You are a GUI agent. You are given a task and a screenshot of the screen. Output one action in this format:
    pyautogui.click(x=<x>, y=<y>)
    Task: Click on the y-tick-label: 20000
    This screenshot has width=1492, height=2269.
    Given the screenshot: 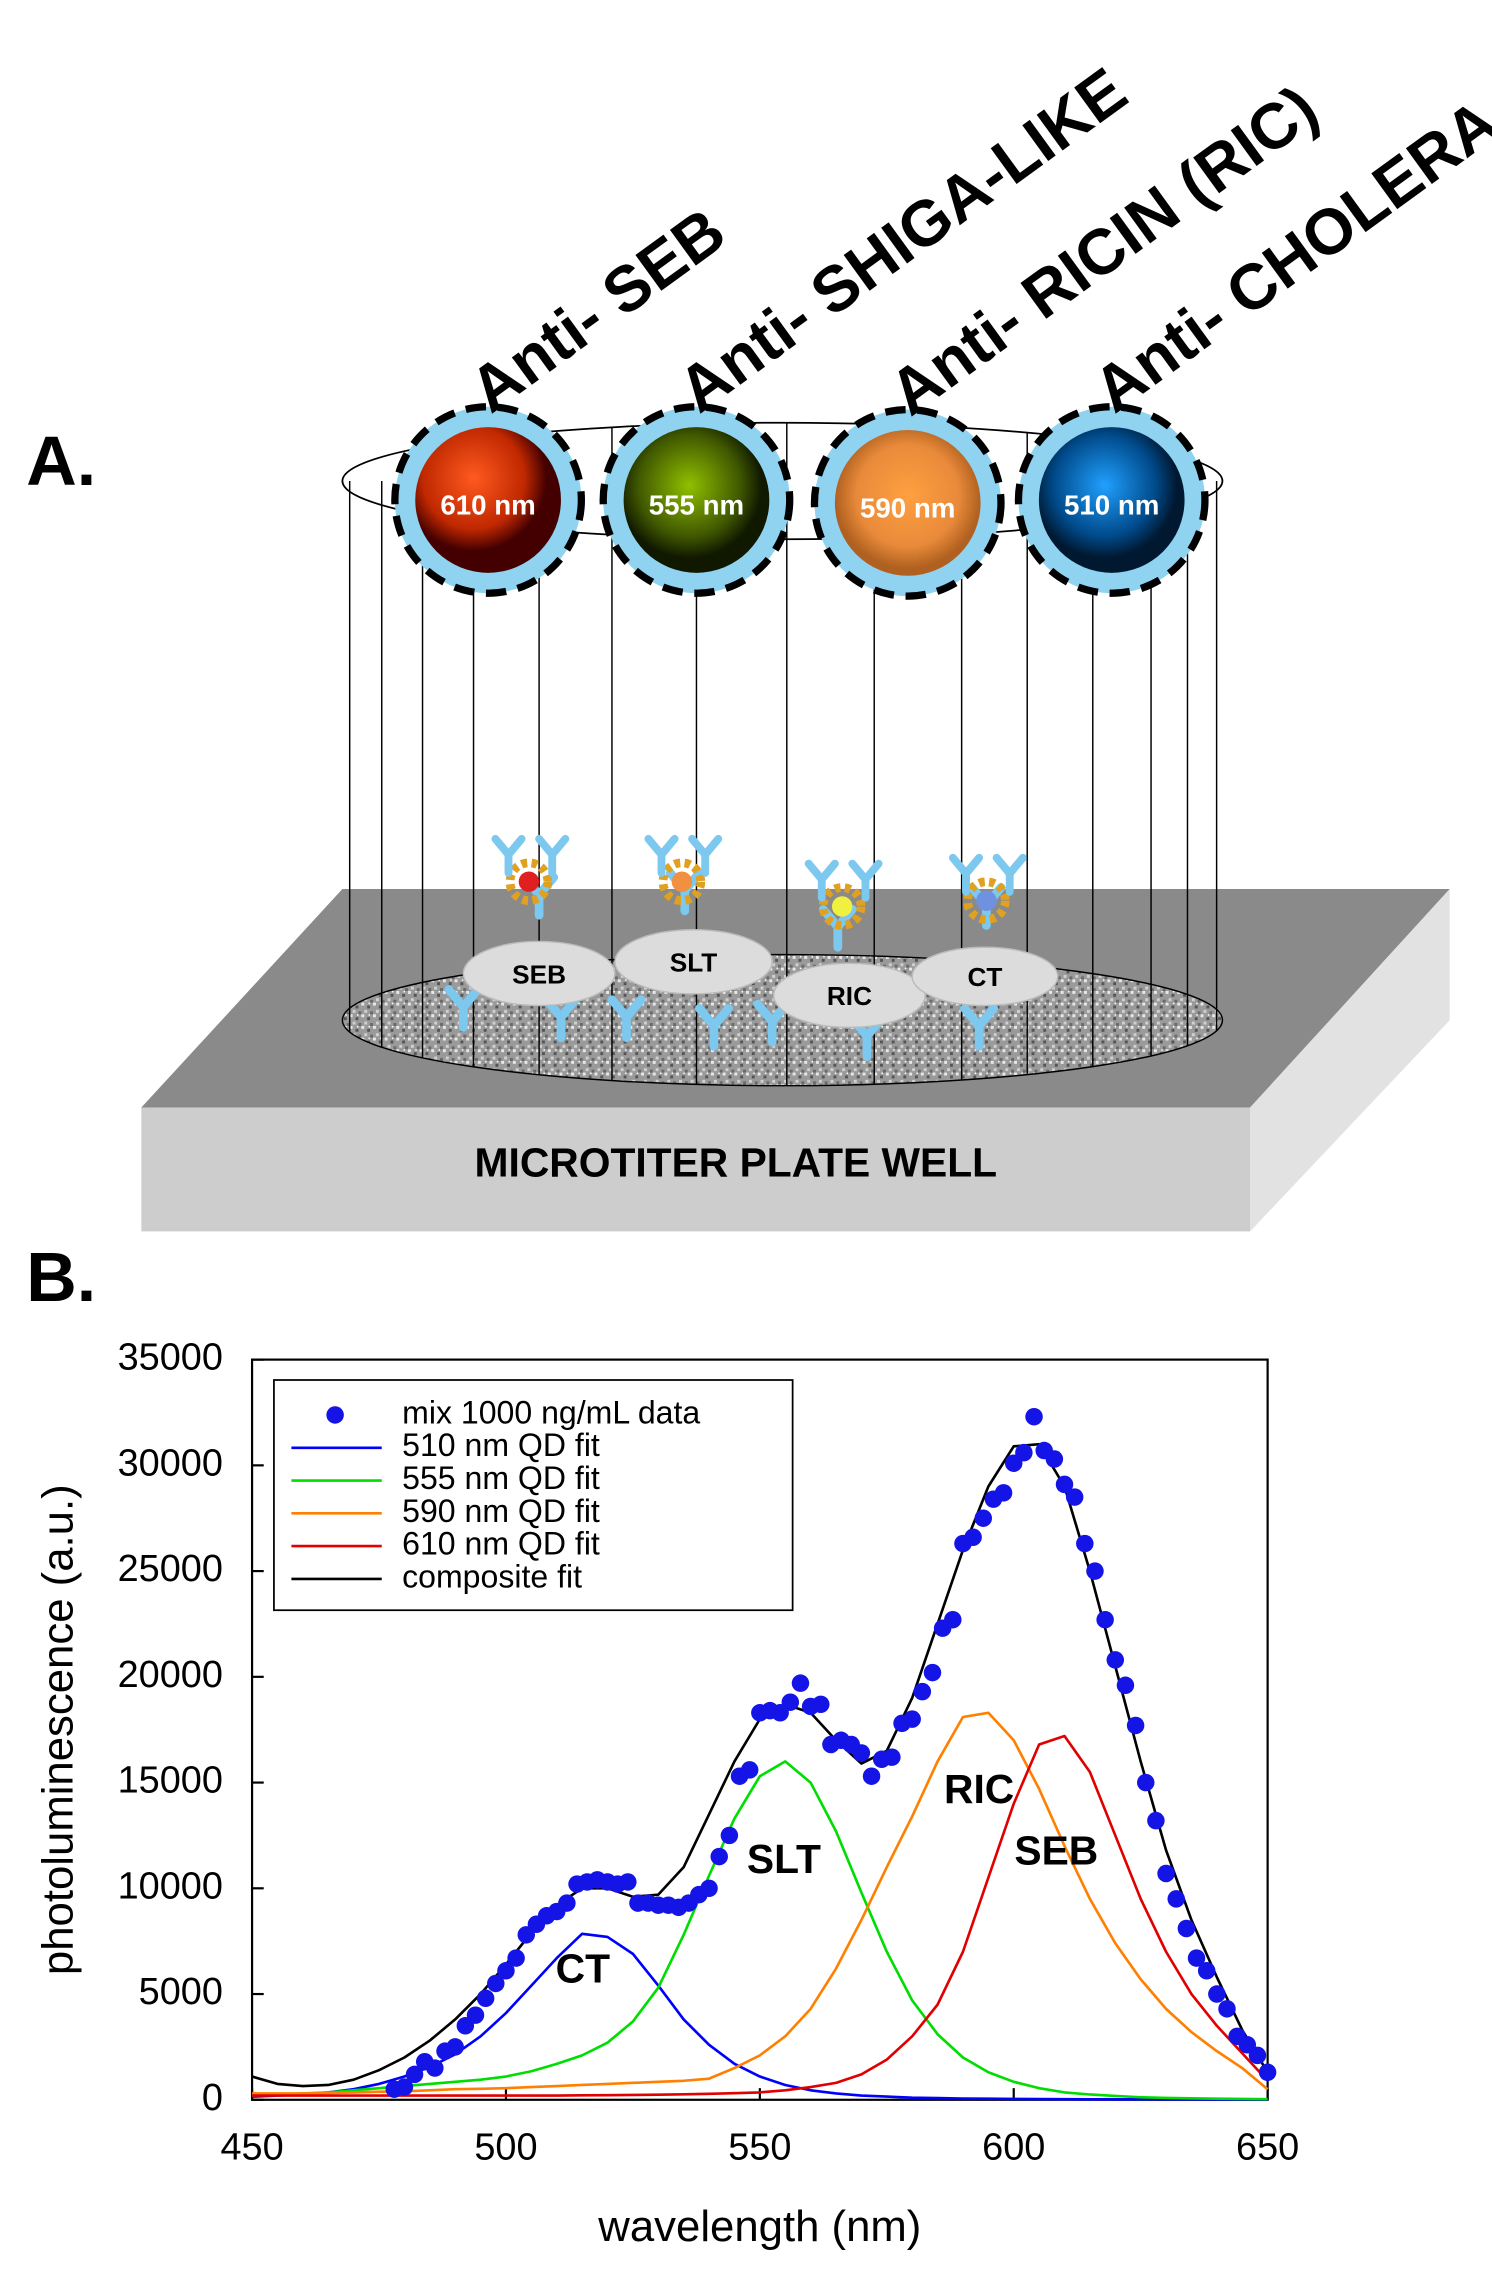 What is the action you would take?
    pyautogui.click(x=170, y=1675)
    